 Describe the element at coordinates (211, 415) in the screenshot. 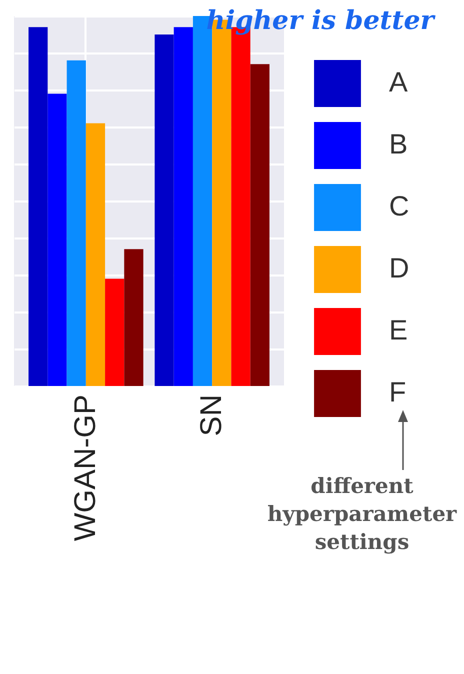

I see `x-tick-label: SN` at that location.